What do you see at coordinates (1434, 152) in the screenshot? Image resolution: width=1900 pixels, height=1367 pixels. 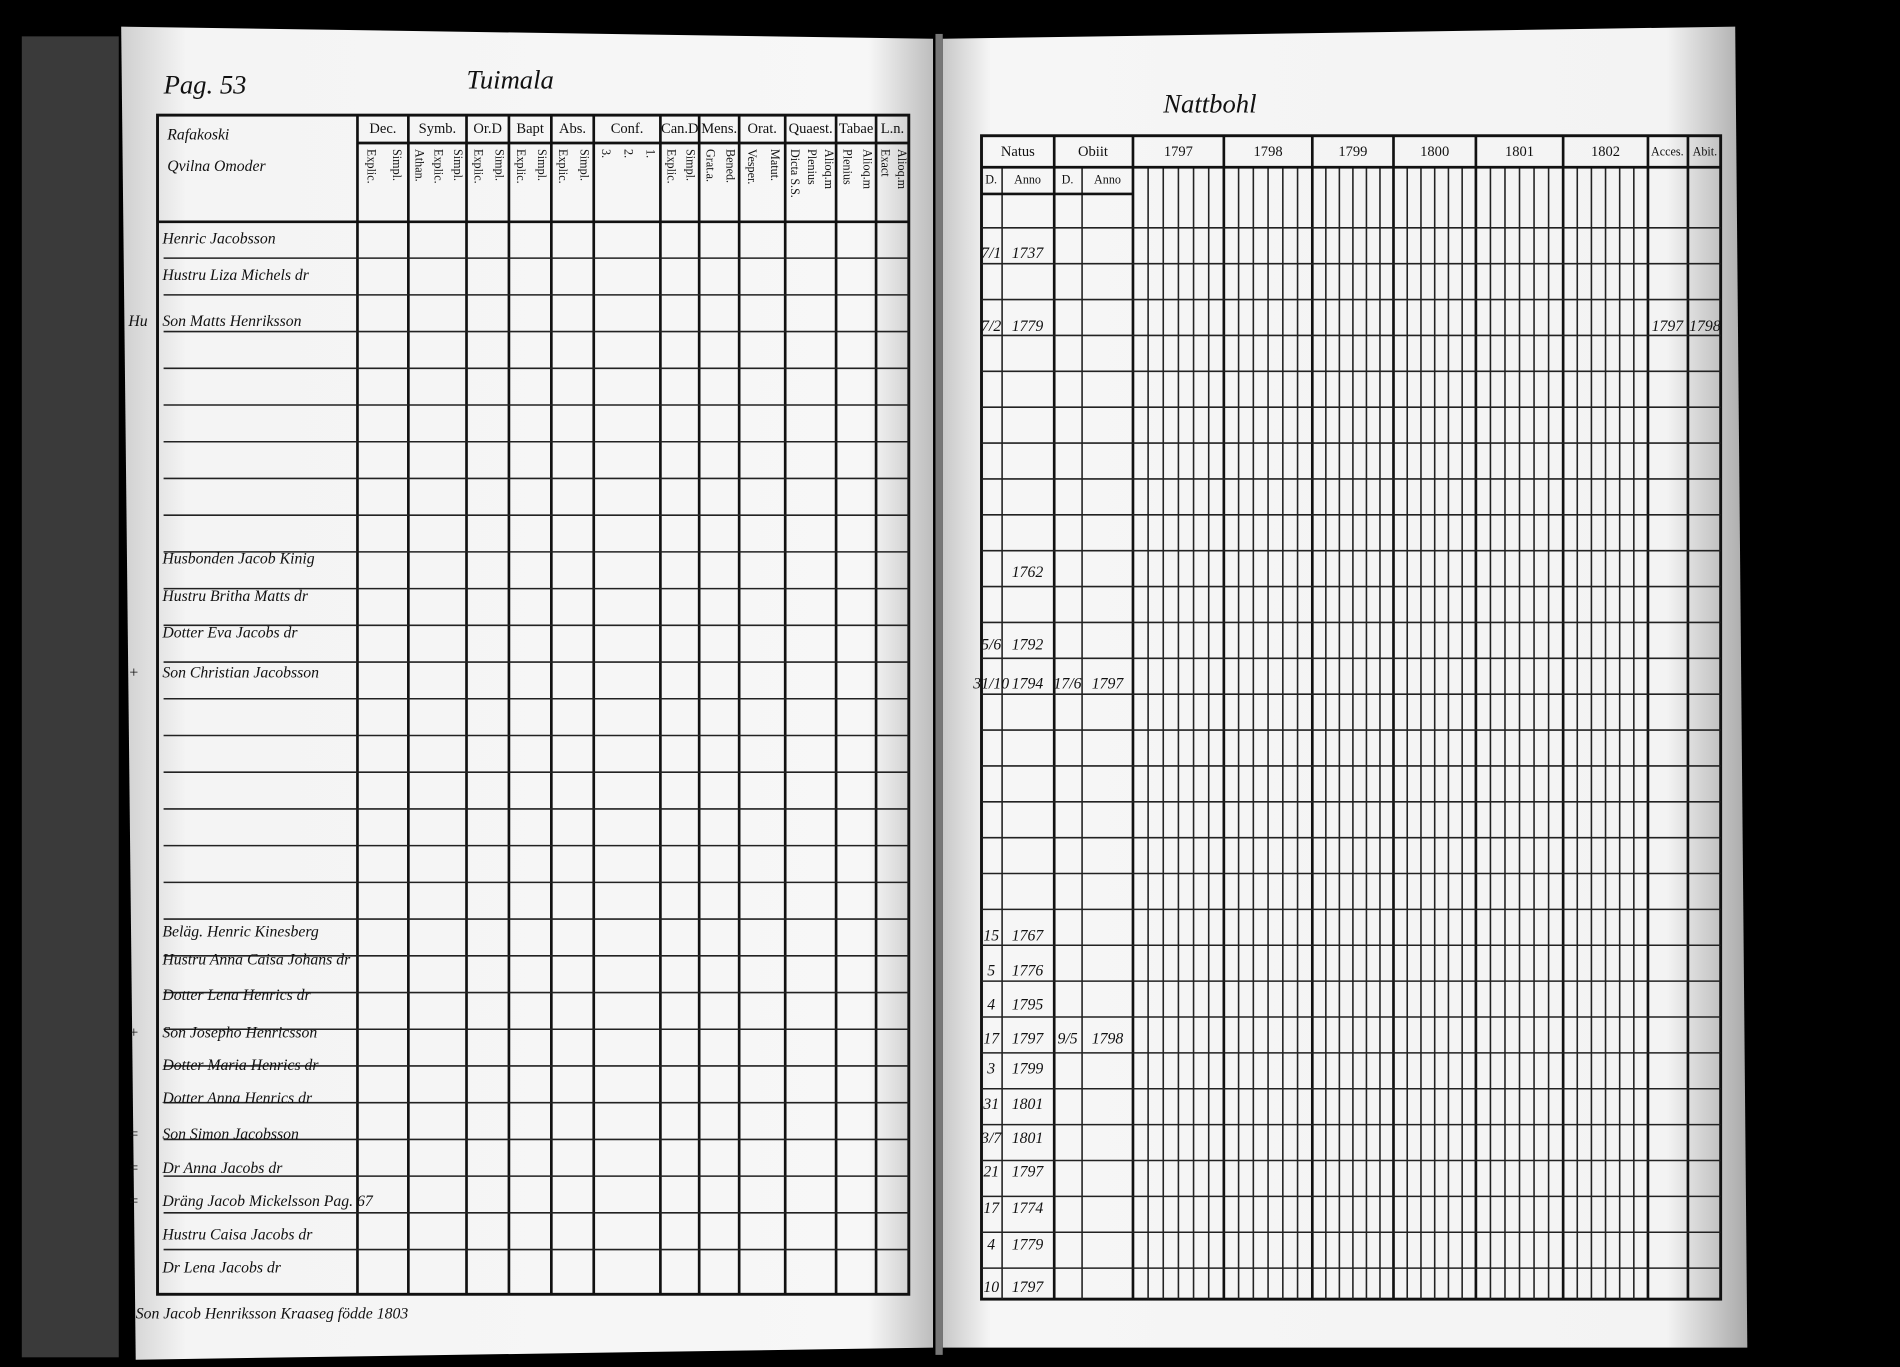 I see `year-header: 1800` at bounding box center [1434, 152].